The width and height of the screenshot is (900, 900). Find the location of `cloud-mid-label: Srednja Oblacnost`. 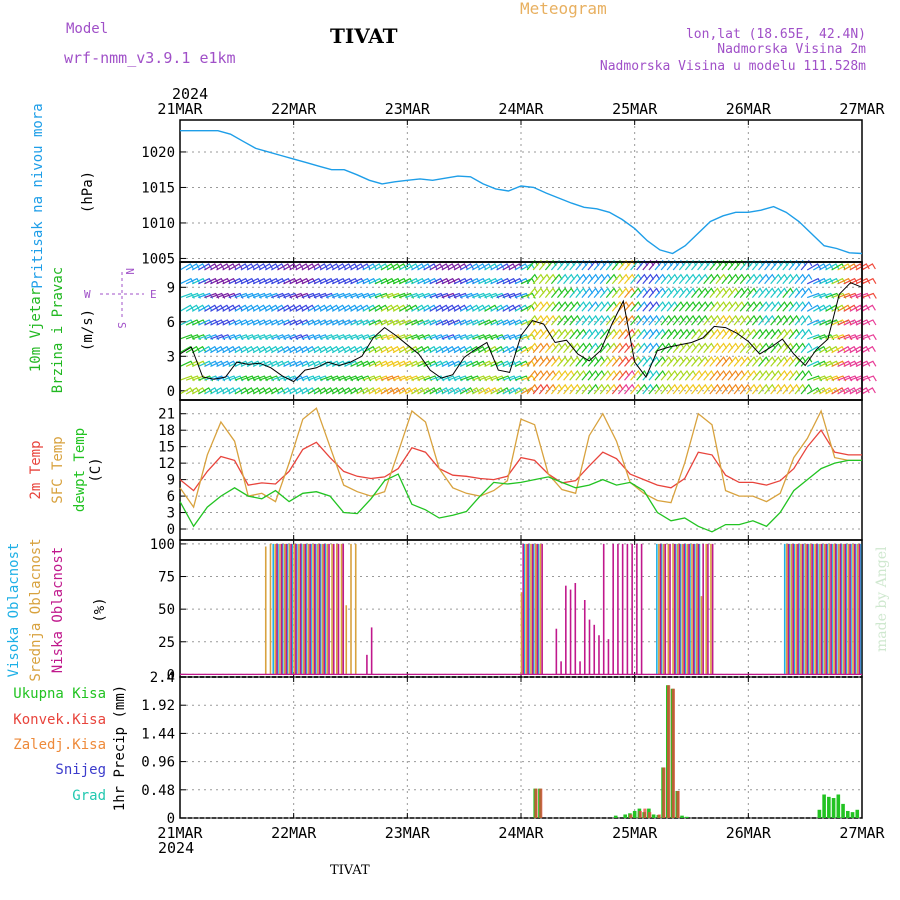

cloud-mid-label: Srednja Oblacnost is located at coordinates (36, 609).